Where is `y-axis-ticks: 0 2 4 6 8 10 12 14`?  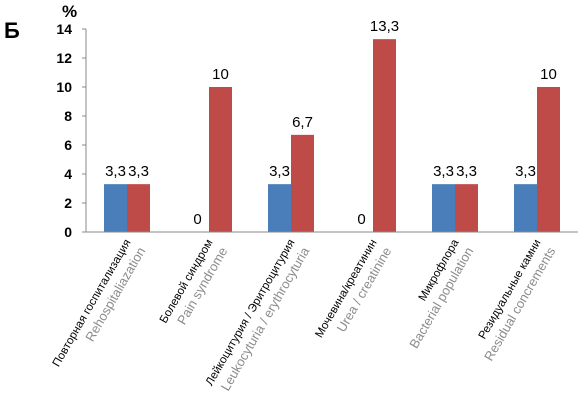 y-axis-ticks: 0 2 4 6 8 10 12 14 is located at coordinates (71, 130).